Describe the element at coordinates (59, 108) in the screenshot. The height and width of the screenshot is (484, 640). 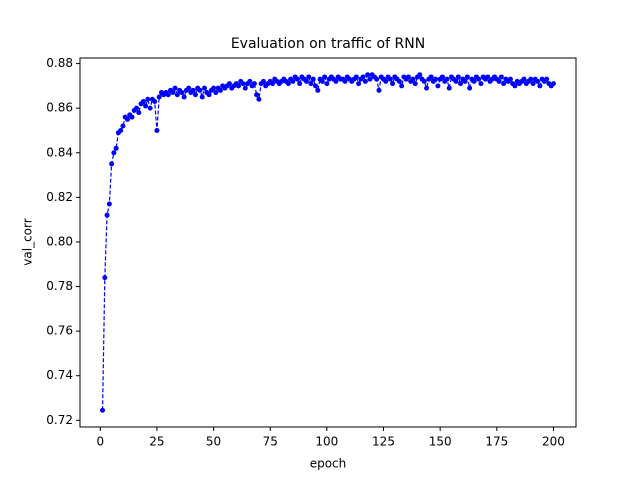
I see `y-tick-label: 0.86` at that location.